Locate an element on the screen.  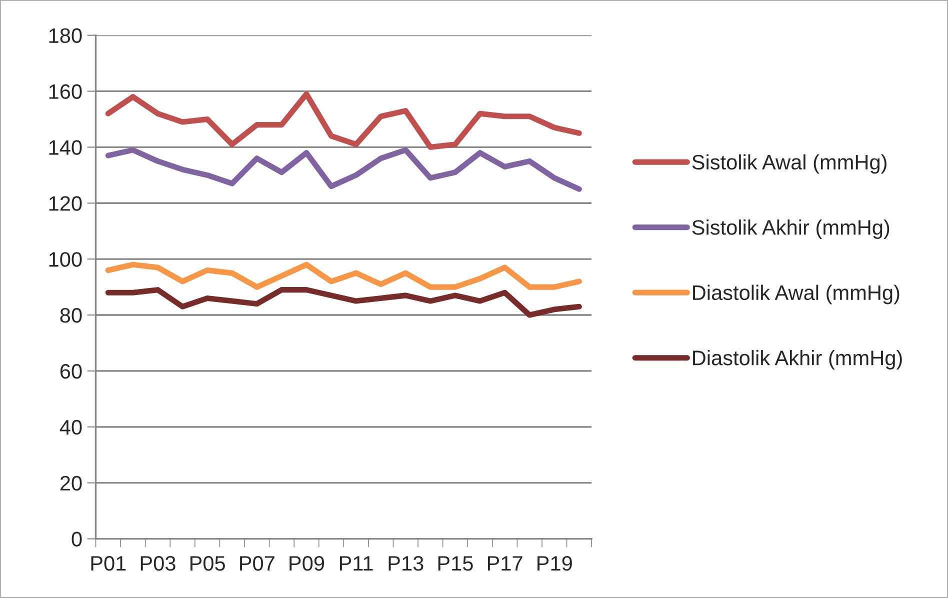
y-tick-label: 160 is located at coordinates (65, 91).